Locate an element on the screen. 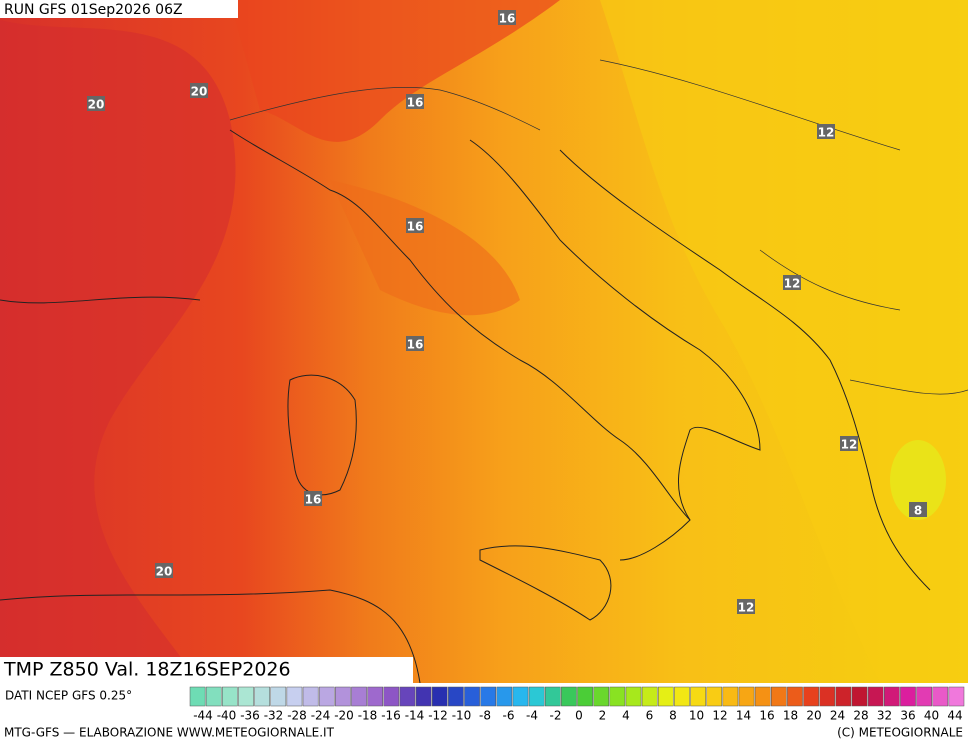  scale-label: 20 is located at coordinates (813, 716).